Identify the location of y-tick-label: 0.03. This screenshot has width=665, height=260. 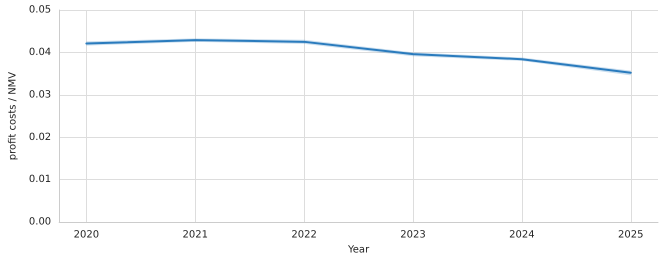
(40, 94).